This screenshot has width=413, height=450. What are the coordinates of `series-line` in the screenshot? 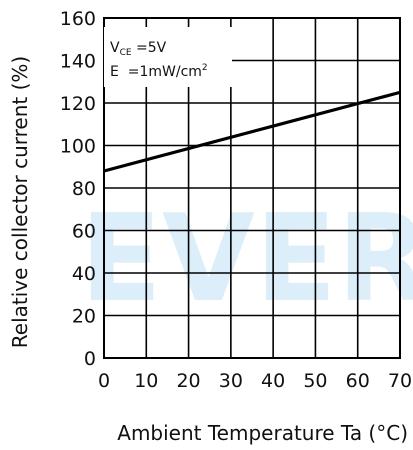 It's located at (252, 131).